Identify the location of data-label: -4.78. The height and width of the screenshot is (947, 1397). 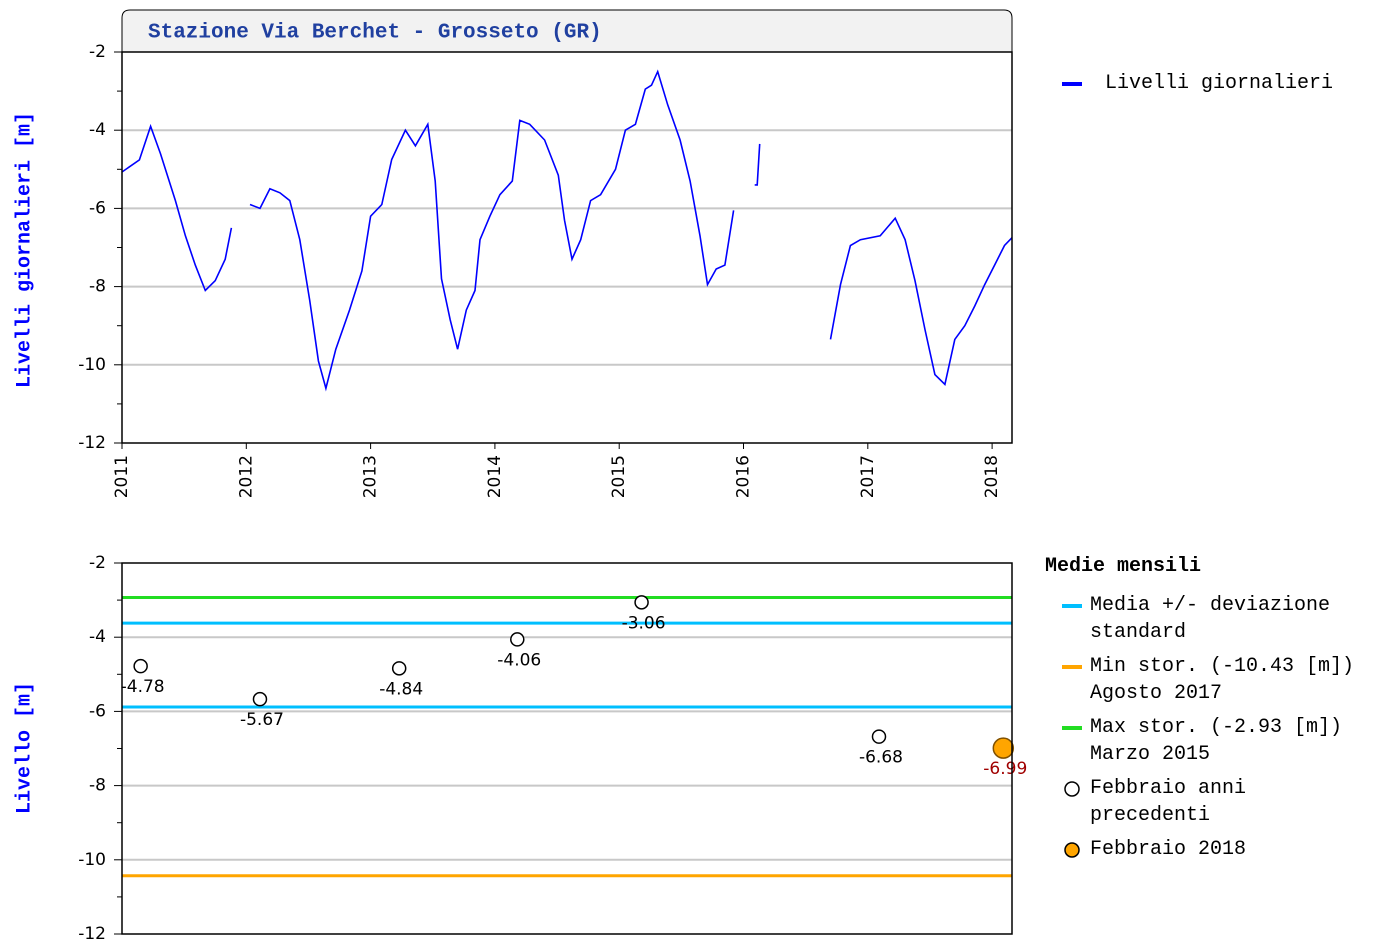
(143, 687).